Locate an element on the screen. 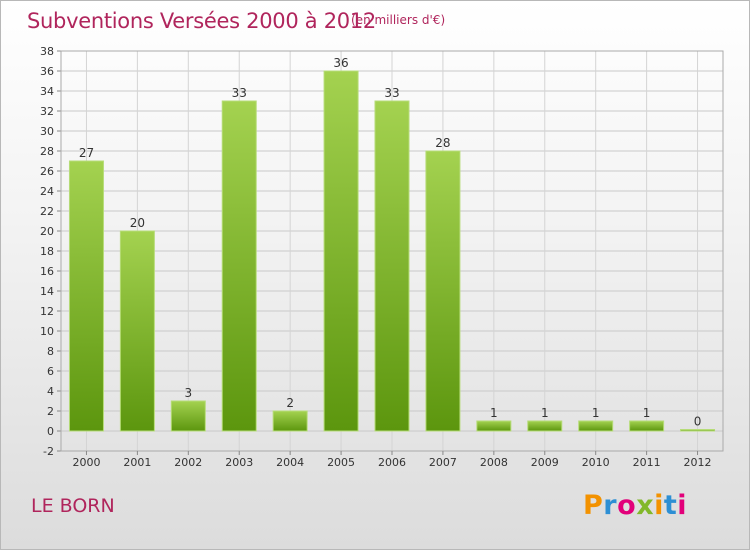 The height and width of the screenshot is (550, 750). y-tick-label: 28 is located at coordinates (47, 151).